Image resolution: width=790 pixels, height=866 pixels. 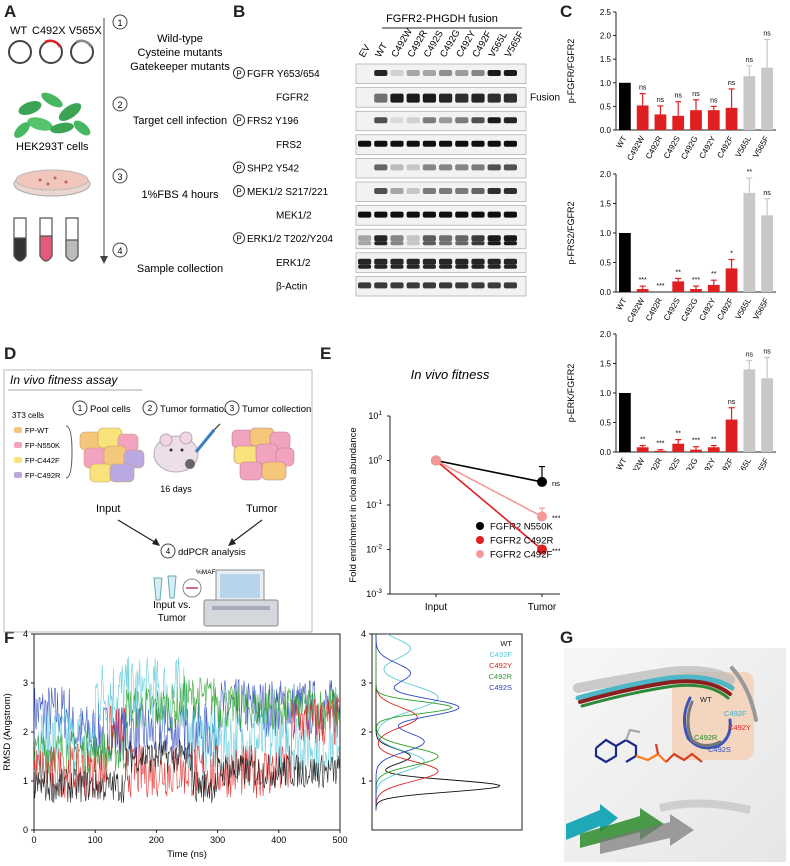 What do you see at coordinates (566, 11) in the screenshot?
I see `panel-letter-c: C` at bounding box center [566, 11].